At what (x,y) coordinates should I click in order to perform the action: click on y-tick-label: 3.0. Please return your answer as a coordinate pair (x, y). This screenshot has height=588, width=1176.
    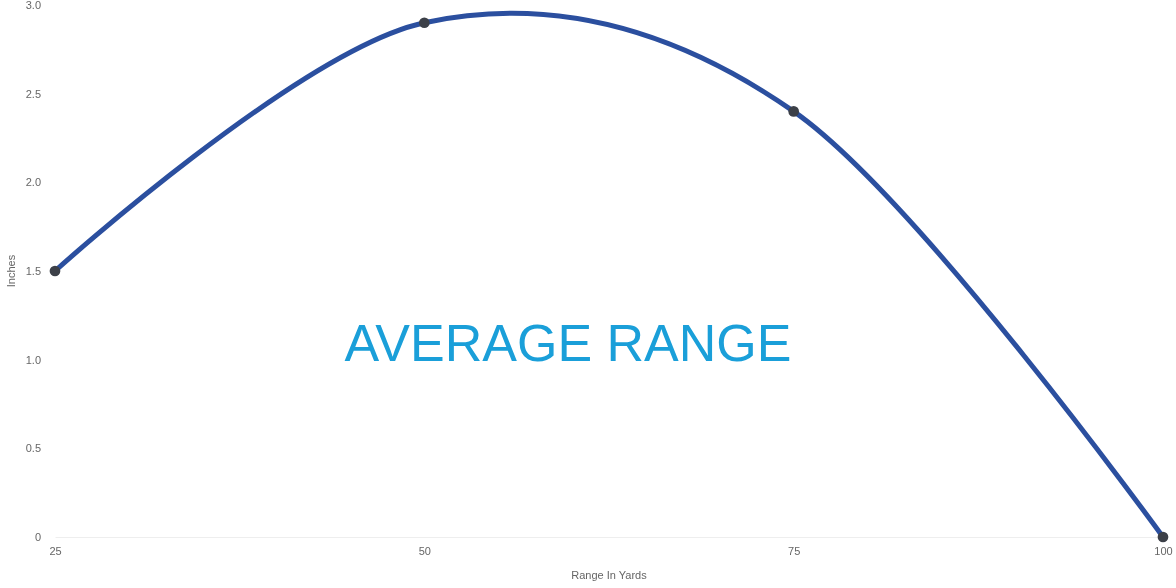
    Looking at the image, I should click on (33, 6).